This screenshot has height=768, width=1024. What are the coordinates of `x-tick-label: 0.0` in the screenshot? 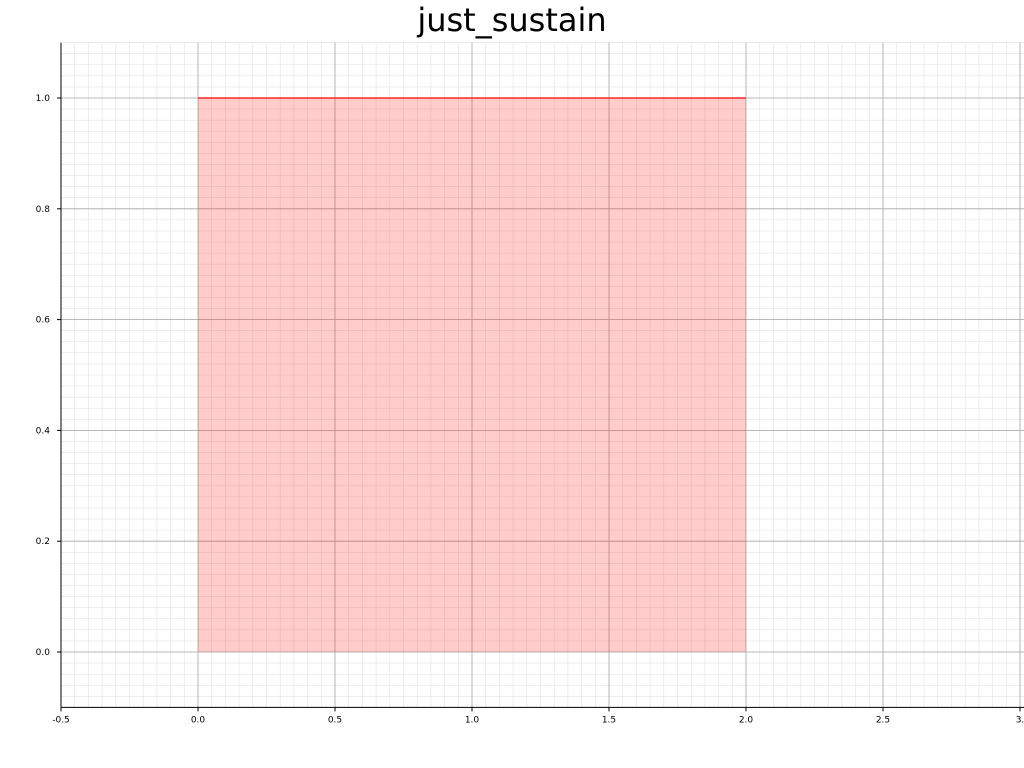 It's located at (198, 720).